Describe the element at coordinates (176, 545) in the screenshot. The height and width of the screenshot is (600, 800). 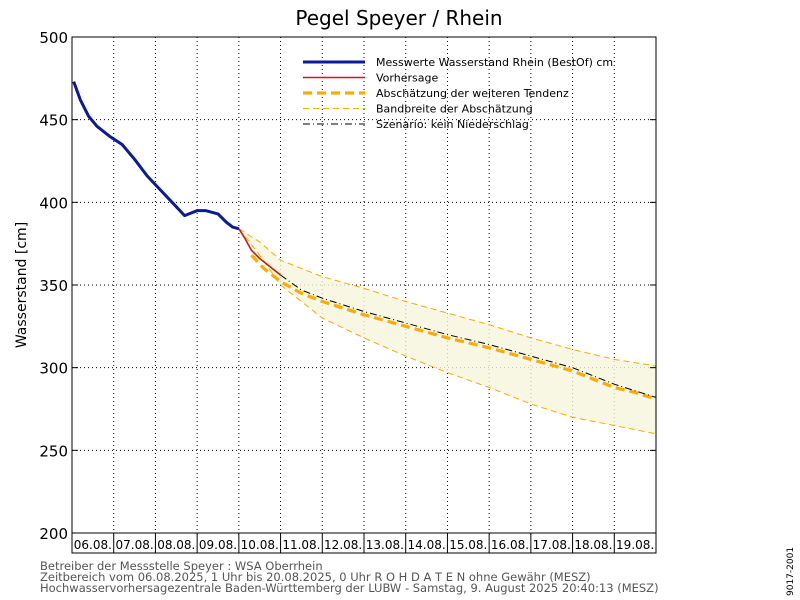
I see `x-tick-label: 08.08.` at that location.